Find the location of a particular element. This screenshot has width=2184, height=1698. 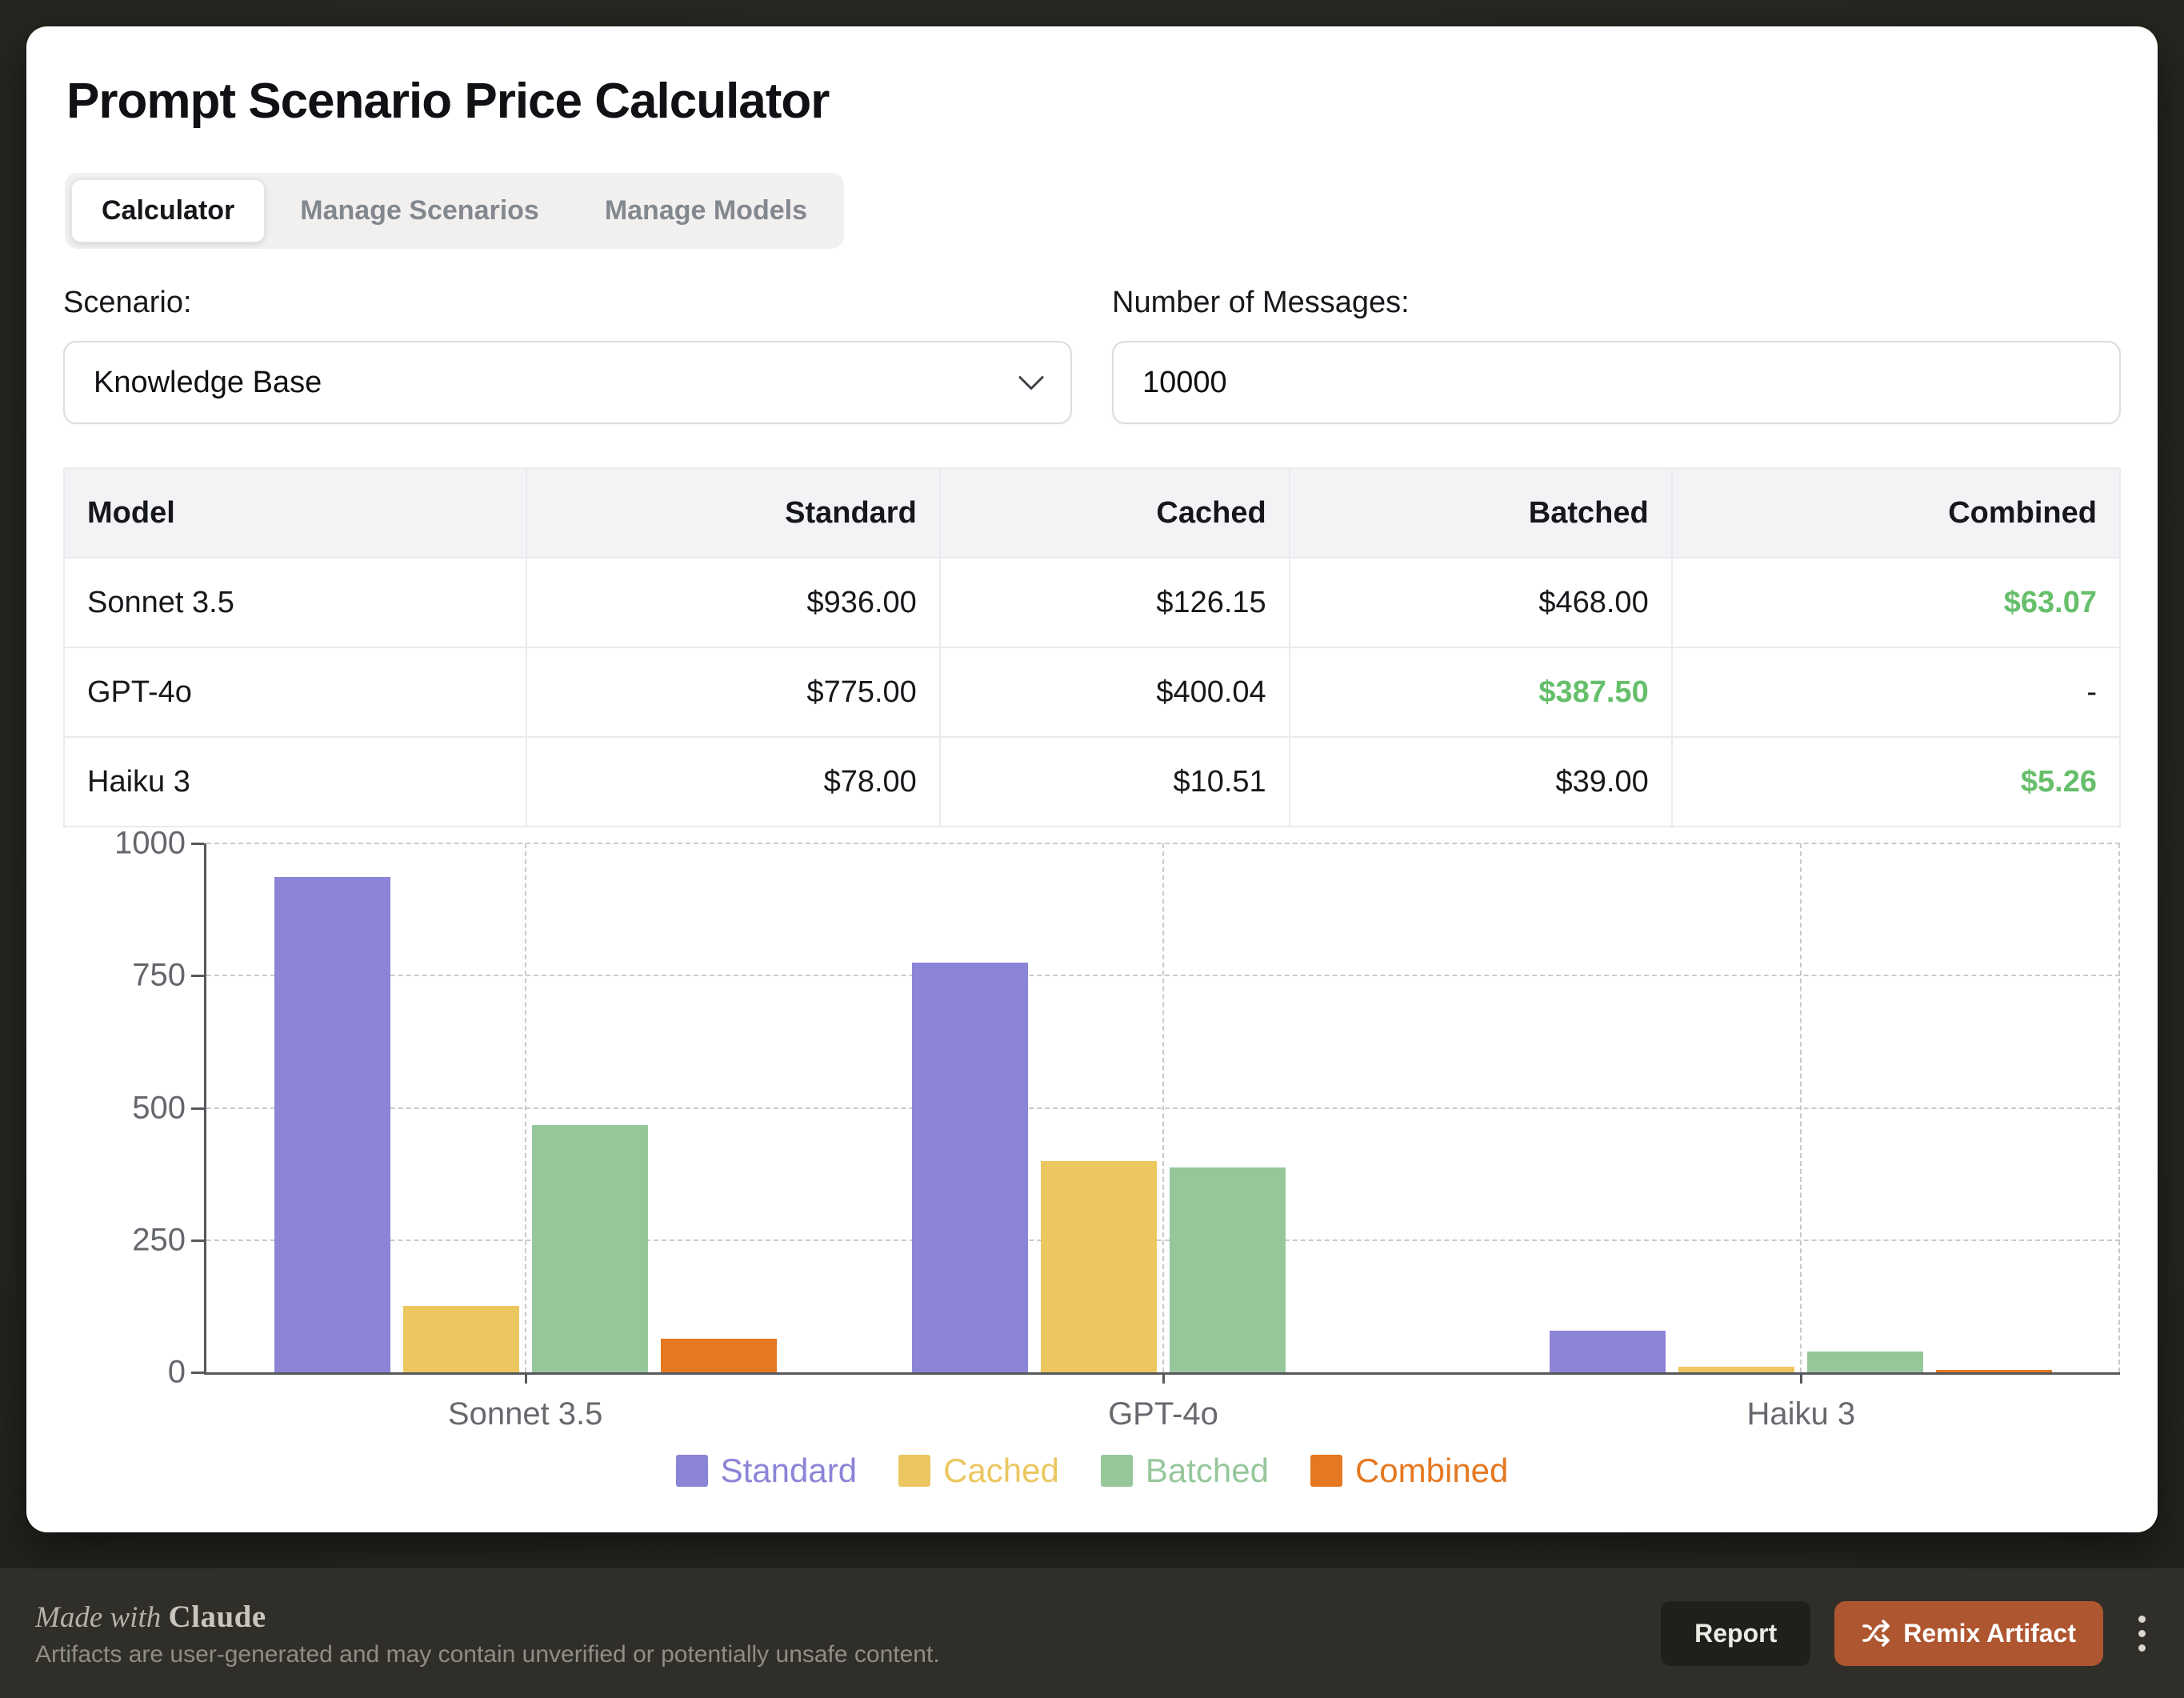

report-button: Report is located at coordinates (1736, 1633).